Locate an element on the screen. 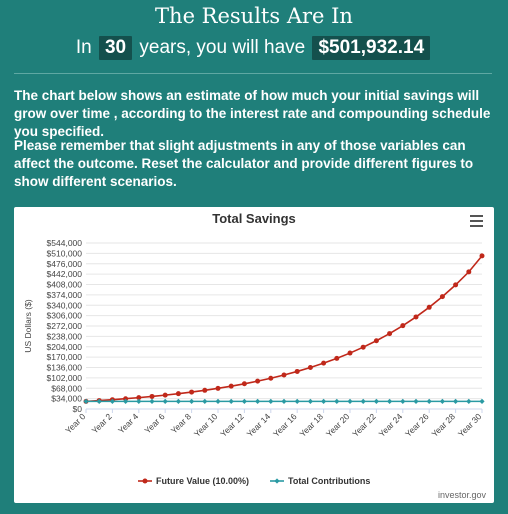 The width and height of the screenshot is (508, 514). y-tick-label: $204,000 is located at coordinates (65, 347).